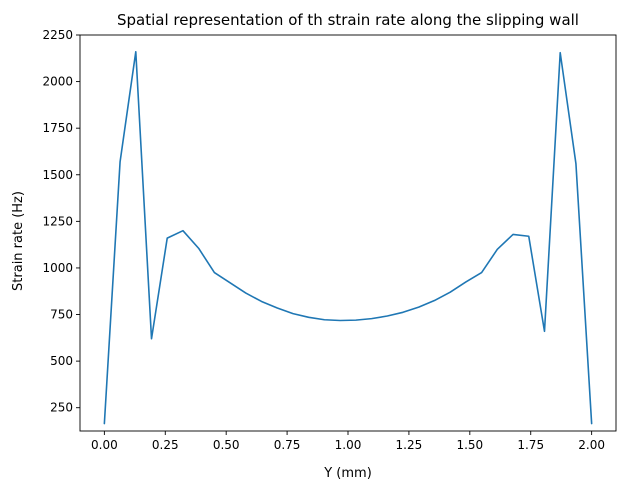  What do you see at coordinates (61, 408) in the screenshot?
I see `y-tick-label: 250` at bounding box center [61, 408].